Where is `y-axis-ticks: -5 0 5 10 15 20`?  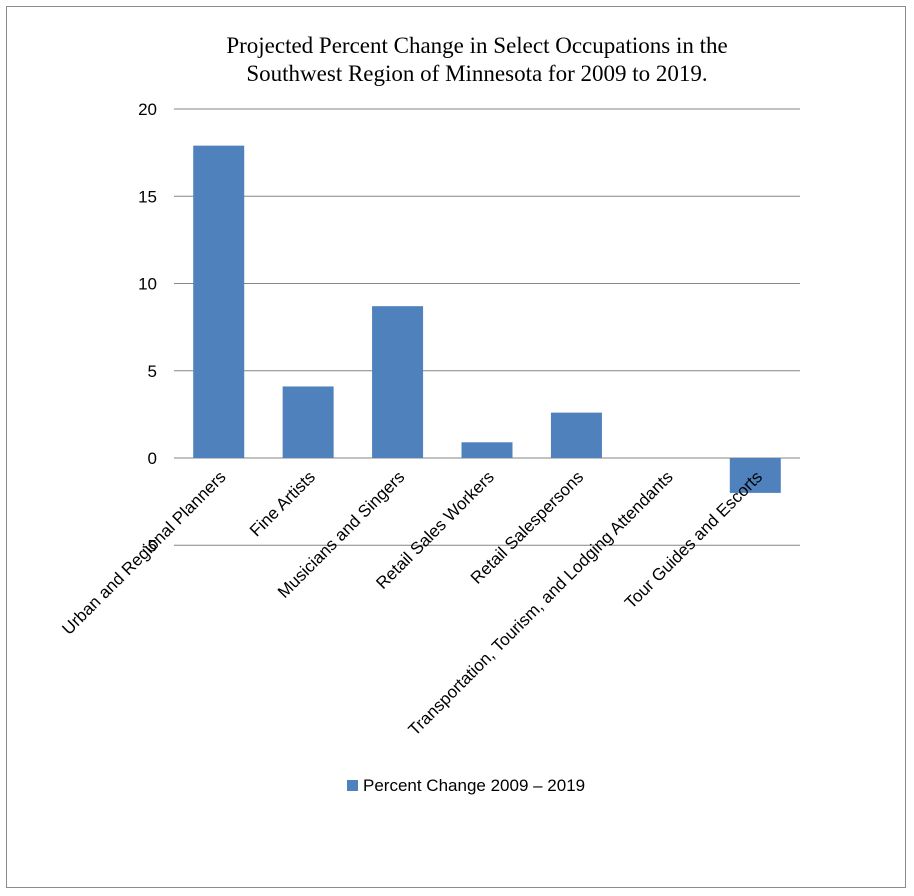 y-axis-ticks: -5 0 5 10 15 20 is located at coordinates (147, 327).